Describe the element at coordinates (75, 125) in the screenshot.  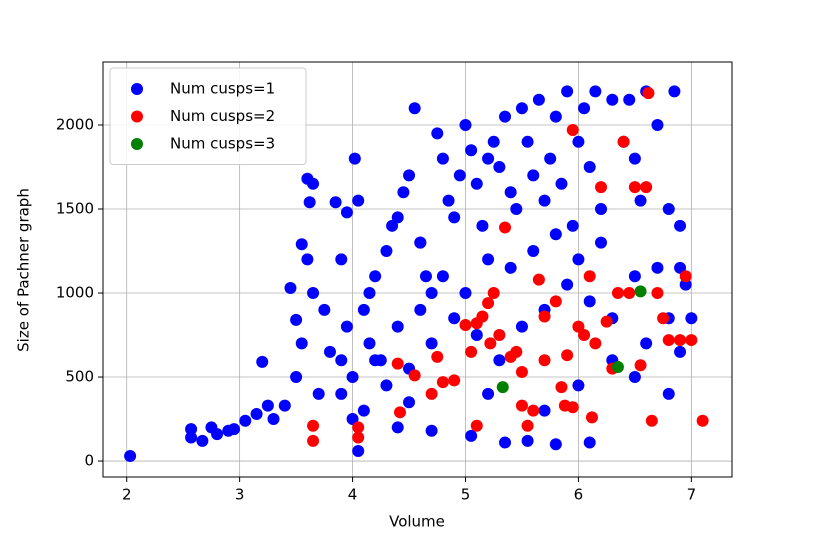
I see `y-tick-label: 2000` at that location.